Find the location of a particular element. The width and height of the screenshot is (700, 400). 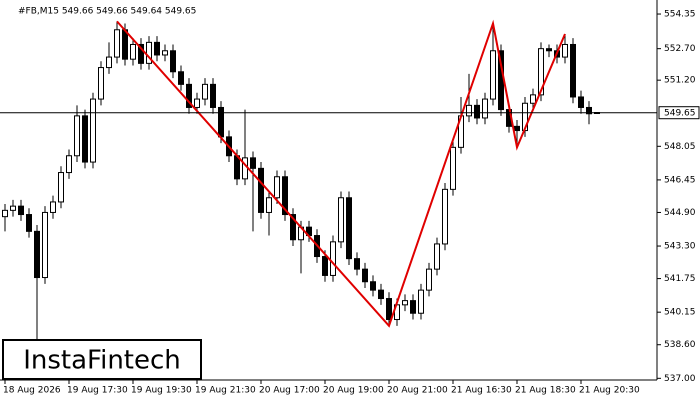

y-tick-label: 541.75 is located at coordinates (680, 279).